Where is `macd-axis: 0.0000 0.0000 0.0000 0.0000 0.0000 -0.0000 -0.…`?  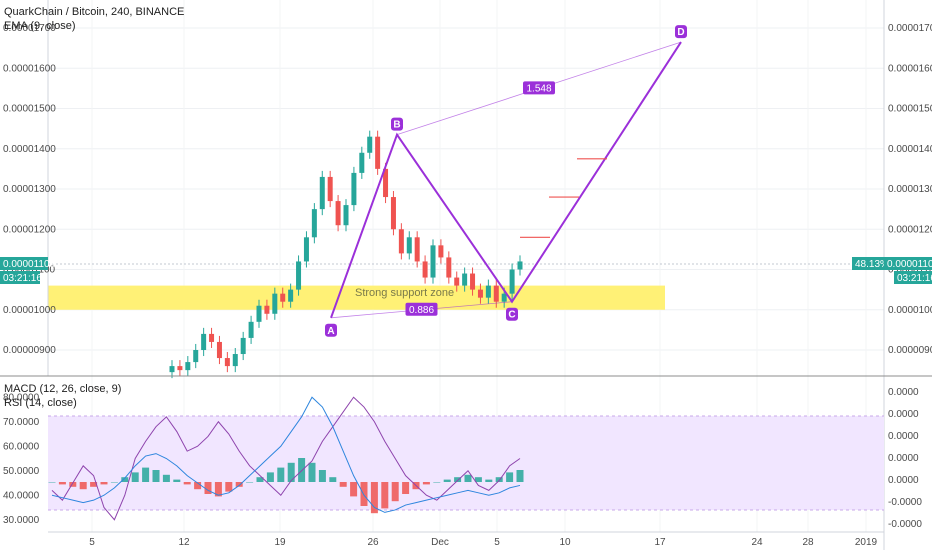 macd-axis: 0.0000 0.0000 0.0000 0.0000 0.0000 -0.0000 -0.… is located at coordinates (905, 458).